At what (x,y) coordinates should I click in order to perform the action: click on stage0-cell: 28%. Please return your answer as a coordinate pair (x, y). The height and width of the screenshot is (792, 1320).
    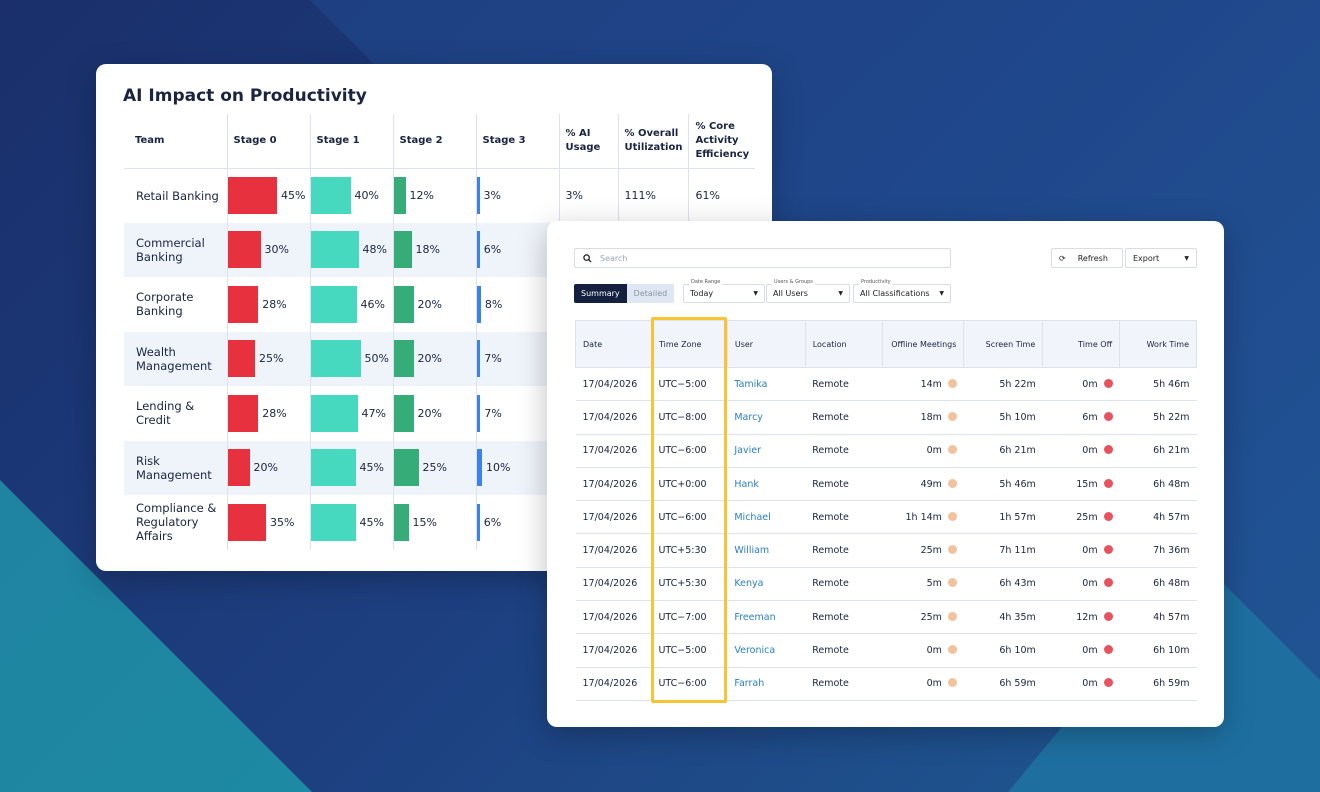
    Looking at the image, I should click on (268, 413).